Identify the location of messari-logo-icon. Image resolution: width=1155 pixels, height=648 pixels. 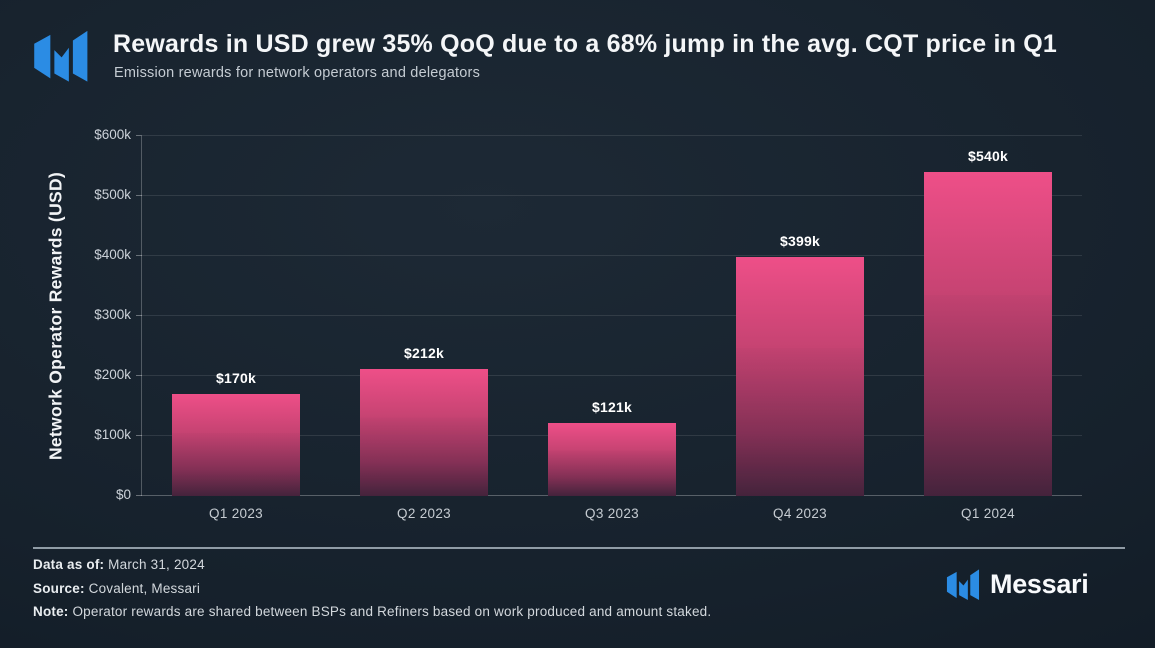
(61, 56).